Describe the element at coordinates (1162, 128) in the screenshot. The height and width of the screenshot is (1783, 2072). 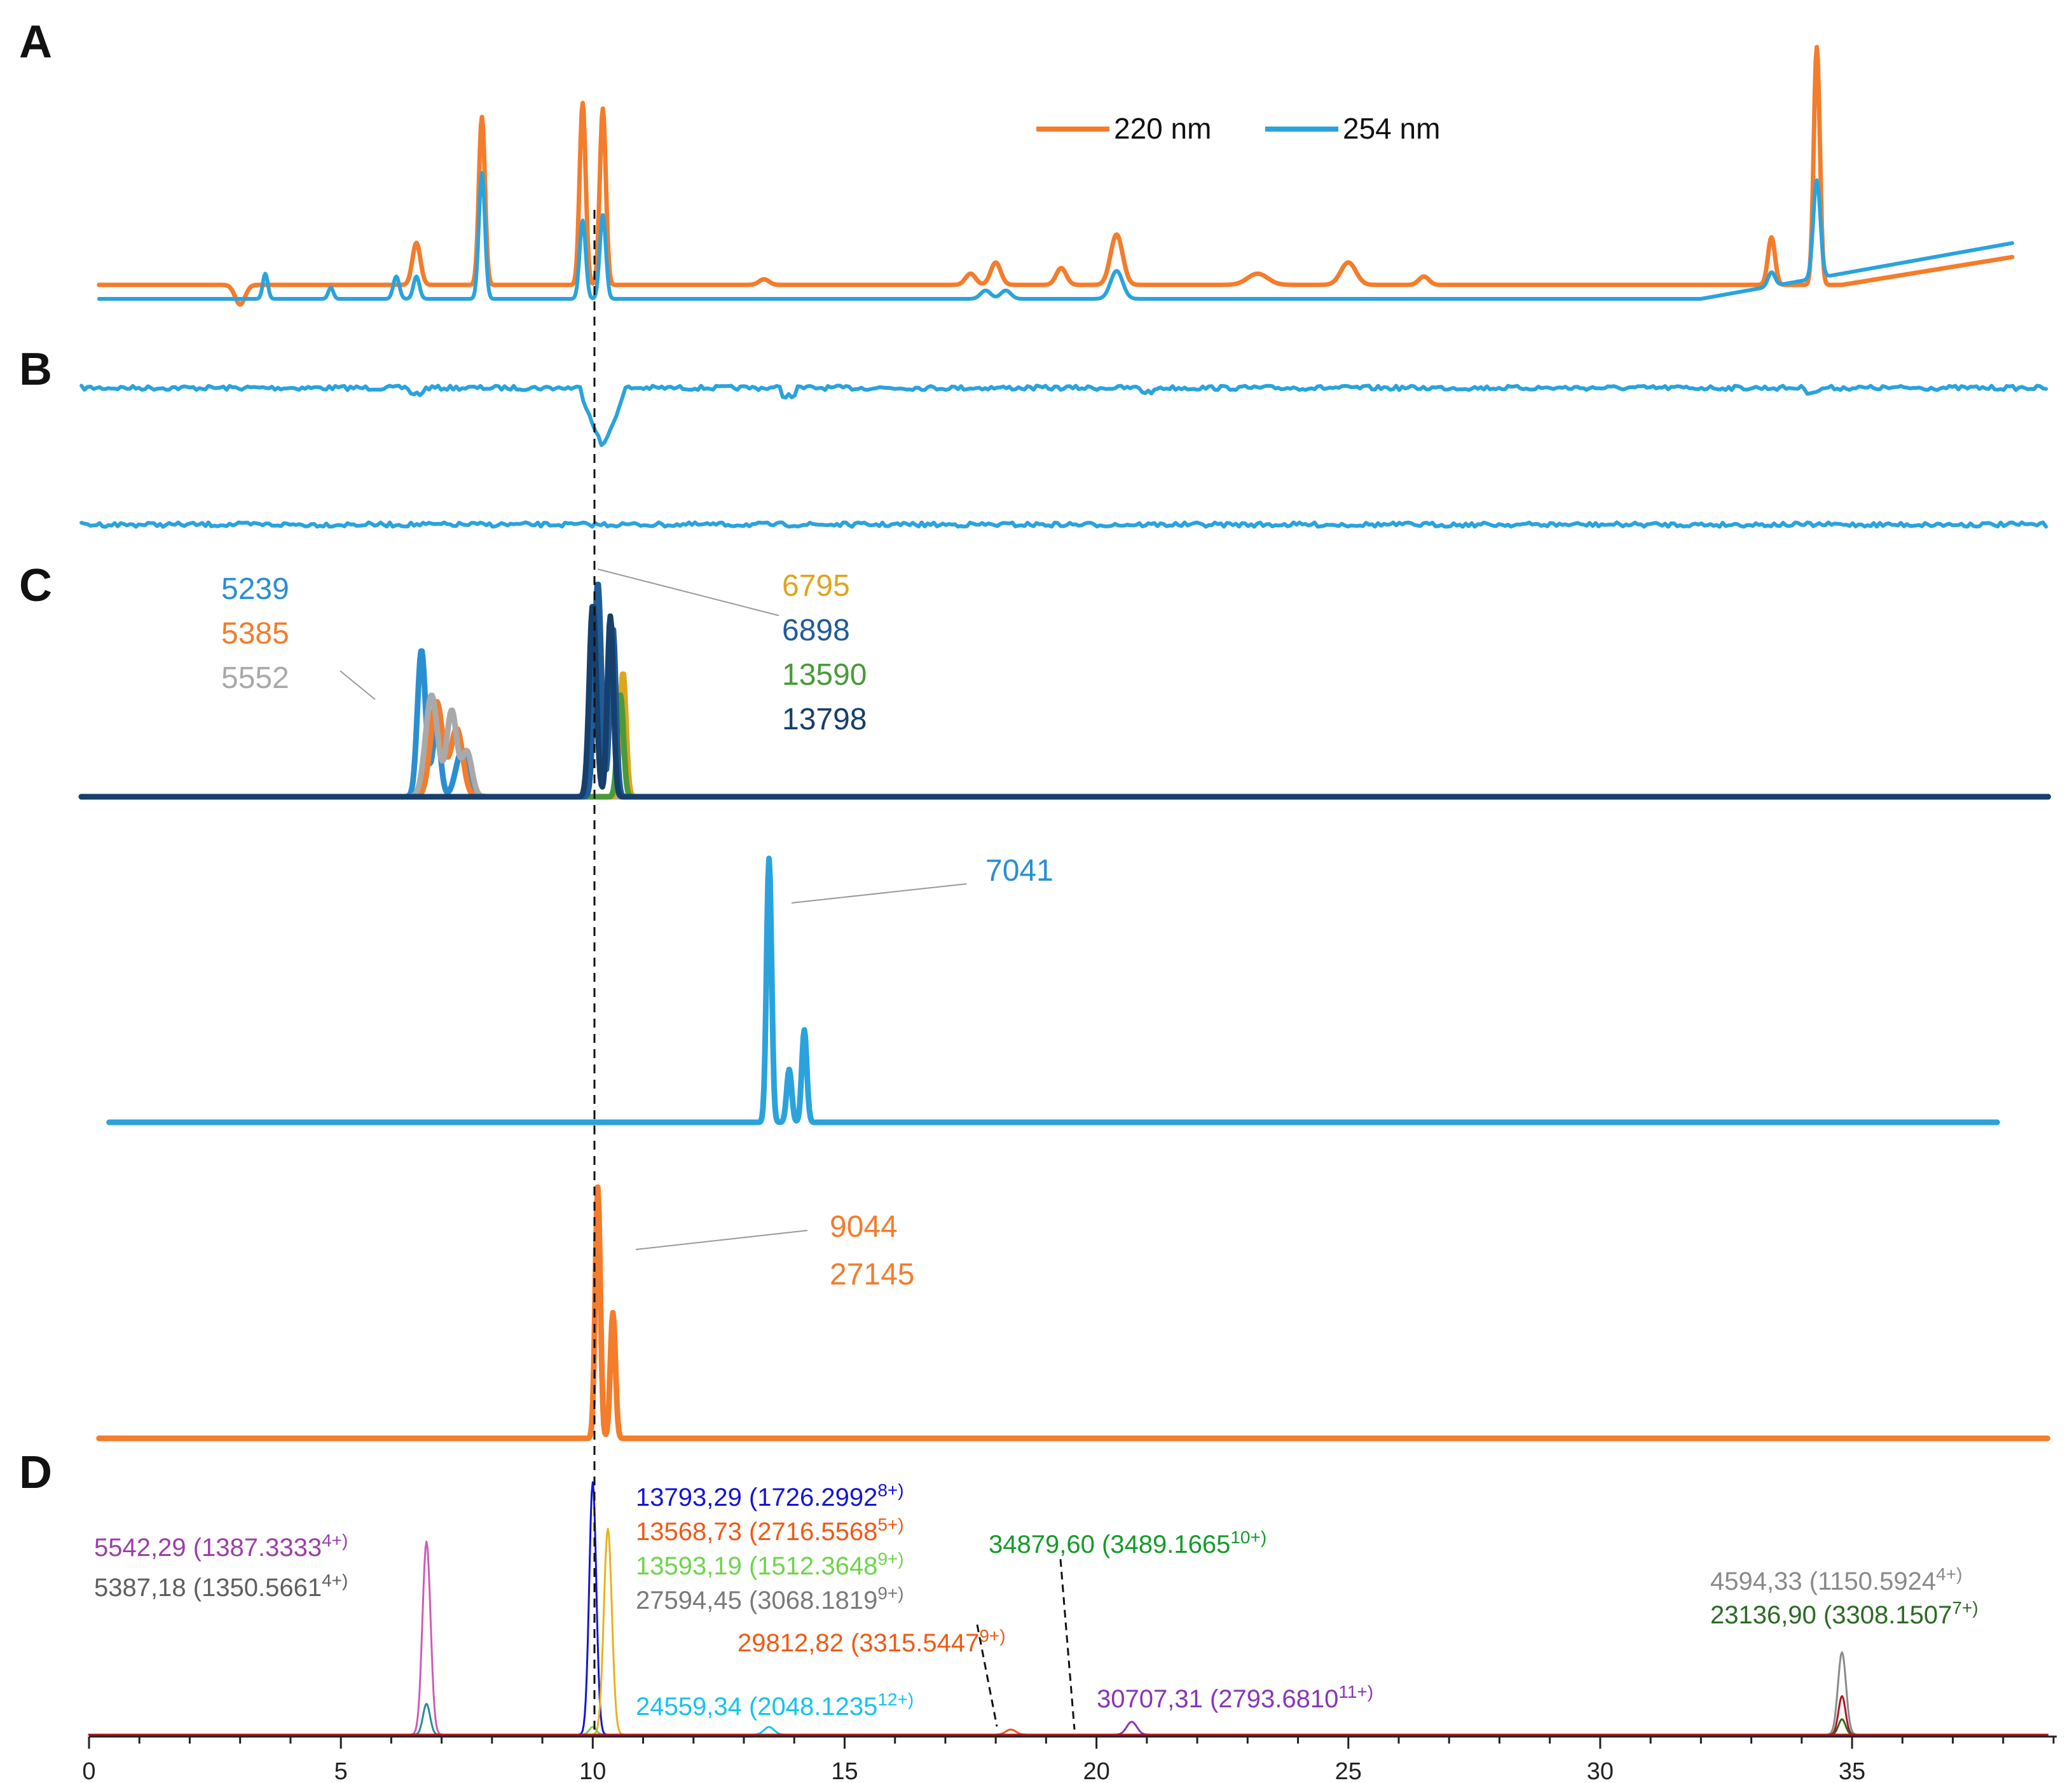
I see `legend-label-220: 220 nm` at that location.